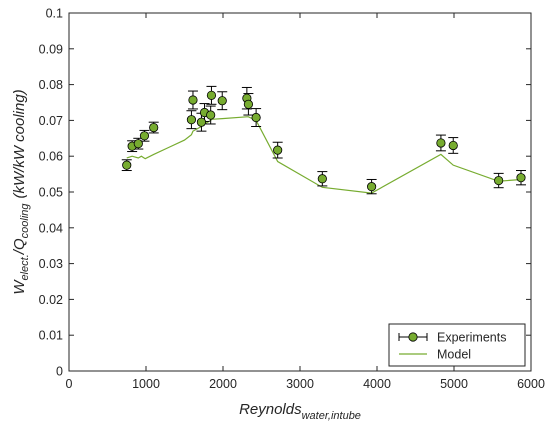 This screenshot has height=426, width=550. Describe the element at coordinates (454, 384) in the screenshot. I see `x-tick-label: 5000` at that location.